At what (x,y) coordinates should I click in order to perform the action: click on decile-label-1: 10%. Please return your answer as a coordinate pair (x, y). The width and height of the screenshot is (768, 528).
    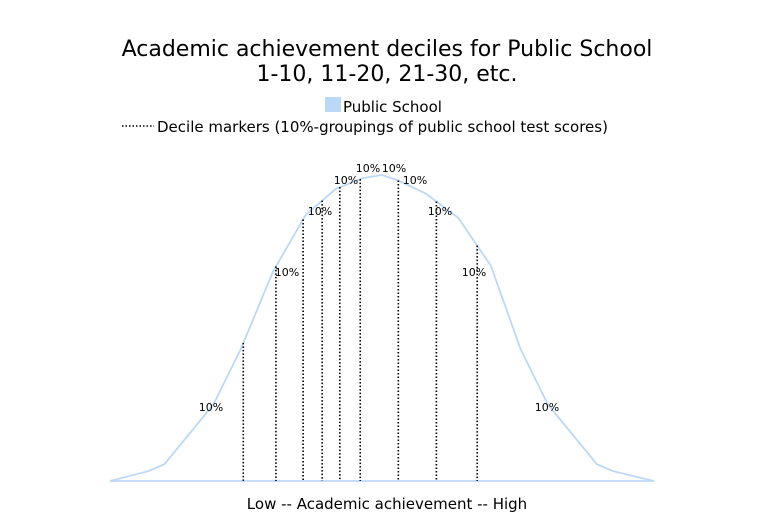
    Looking at the image, I should click on (211, 407).